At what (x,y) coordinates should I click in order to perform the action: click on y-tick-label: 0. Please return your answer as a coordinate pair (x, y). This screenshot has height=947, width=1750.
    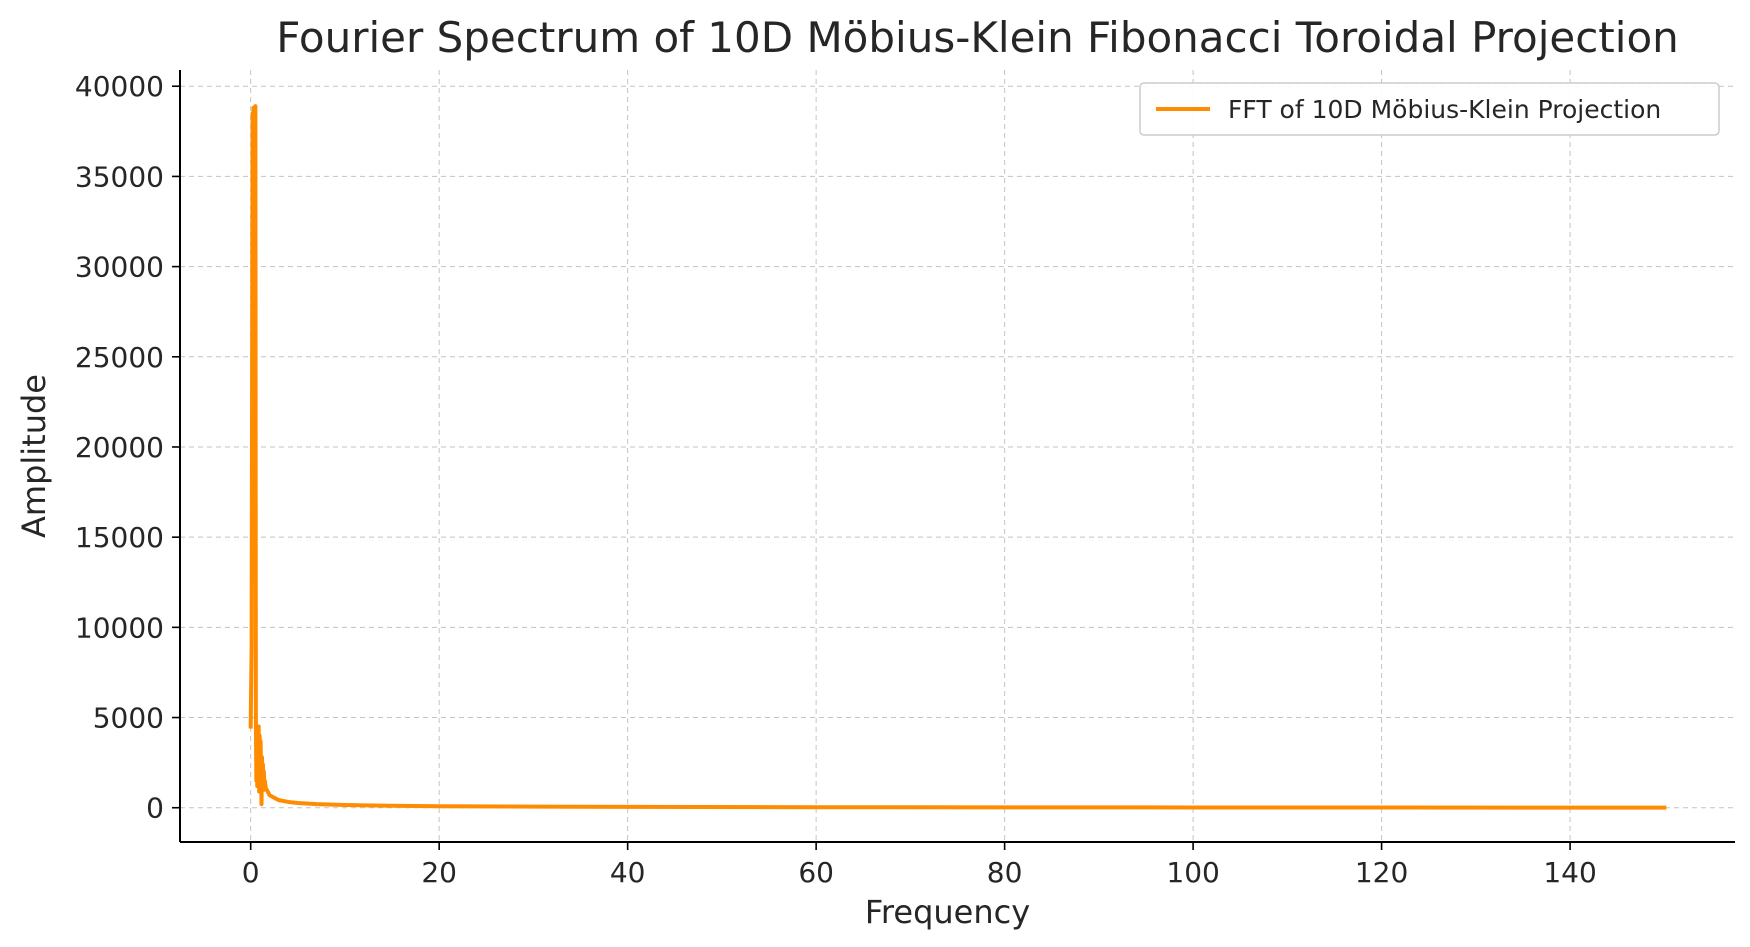
    Looking at the image, I should click on (155, 808).